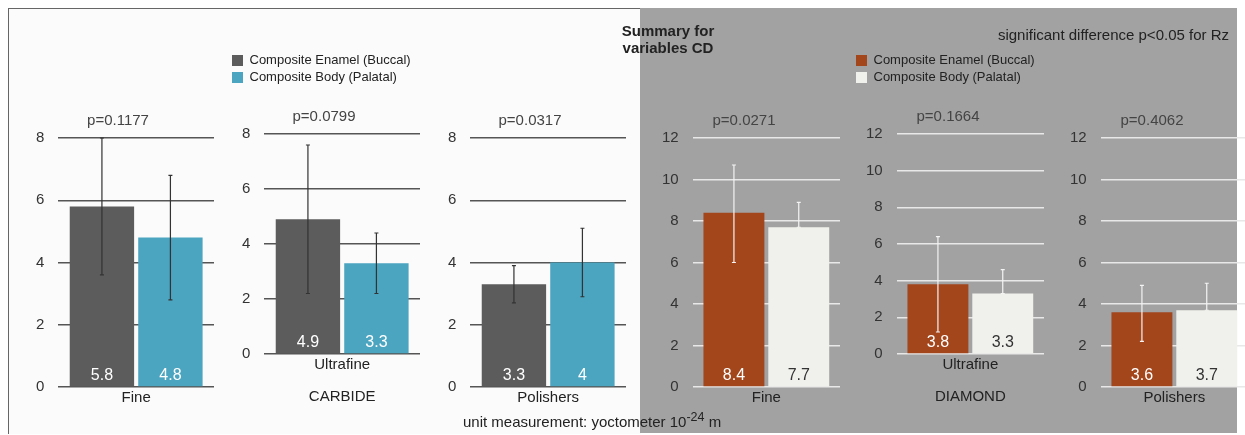 The width and height of the screenshot is (1245, 435). I want to click on data-label: 3.7, so click(1206, 375).